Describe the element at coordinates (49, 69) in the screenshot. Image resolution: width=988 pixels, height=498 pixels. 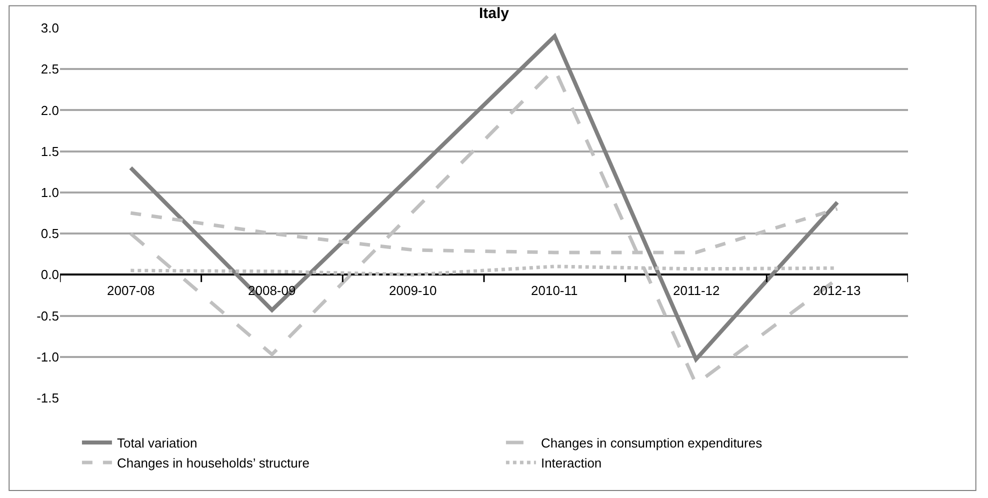
I see `y-tick-label: 2.5` at that location.